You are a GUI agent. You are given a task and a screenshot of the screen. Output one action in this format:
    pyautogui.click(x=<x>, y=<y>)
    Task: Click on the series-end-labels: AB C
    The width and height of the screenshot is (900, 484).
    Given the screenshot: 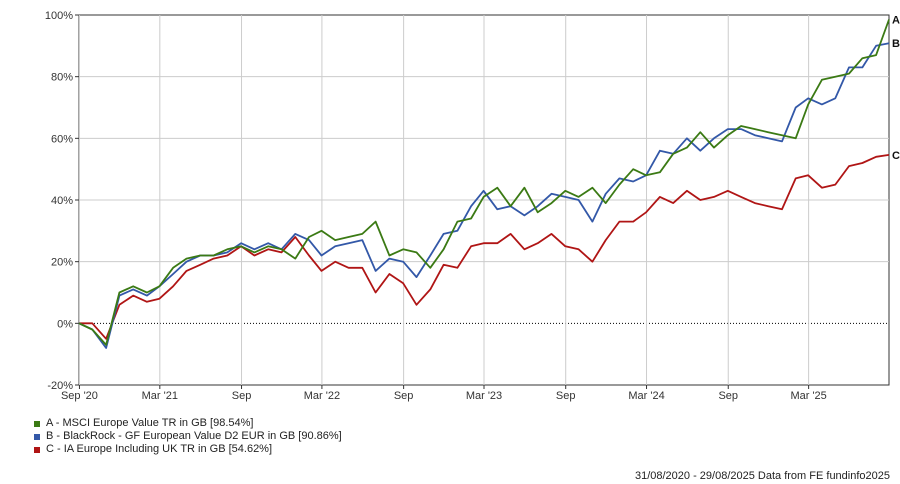 What is the action you would take?
    pyautogui.click(x=896, y=88)
    